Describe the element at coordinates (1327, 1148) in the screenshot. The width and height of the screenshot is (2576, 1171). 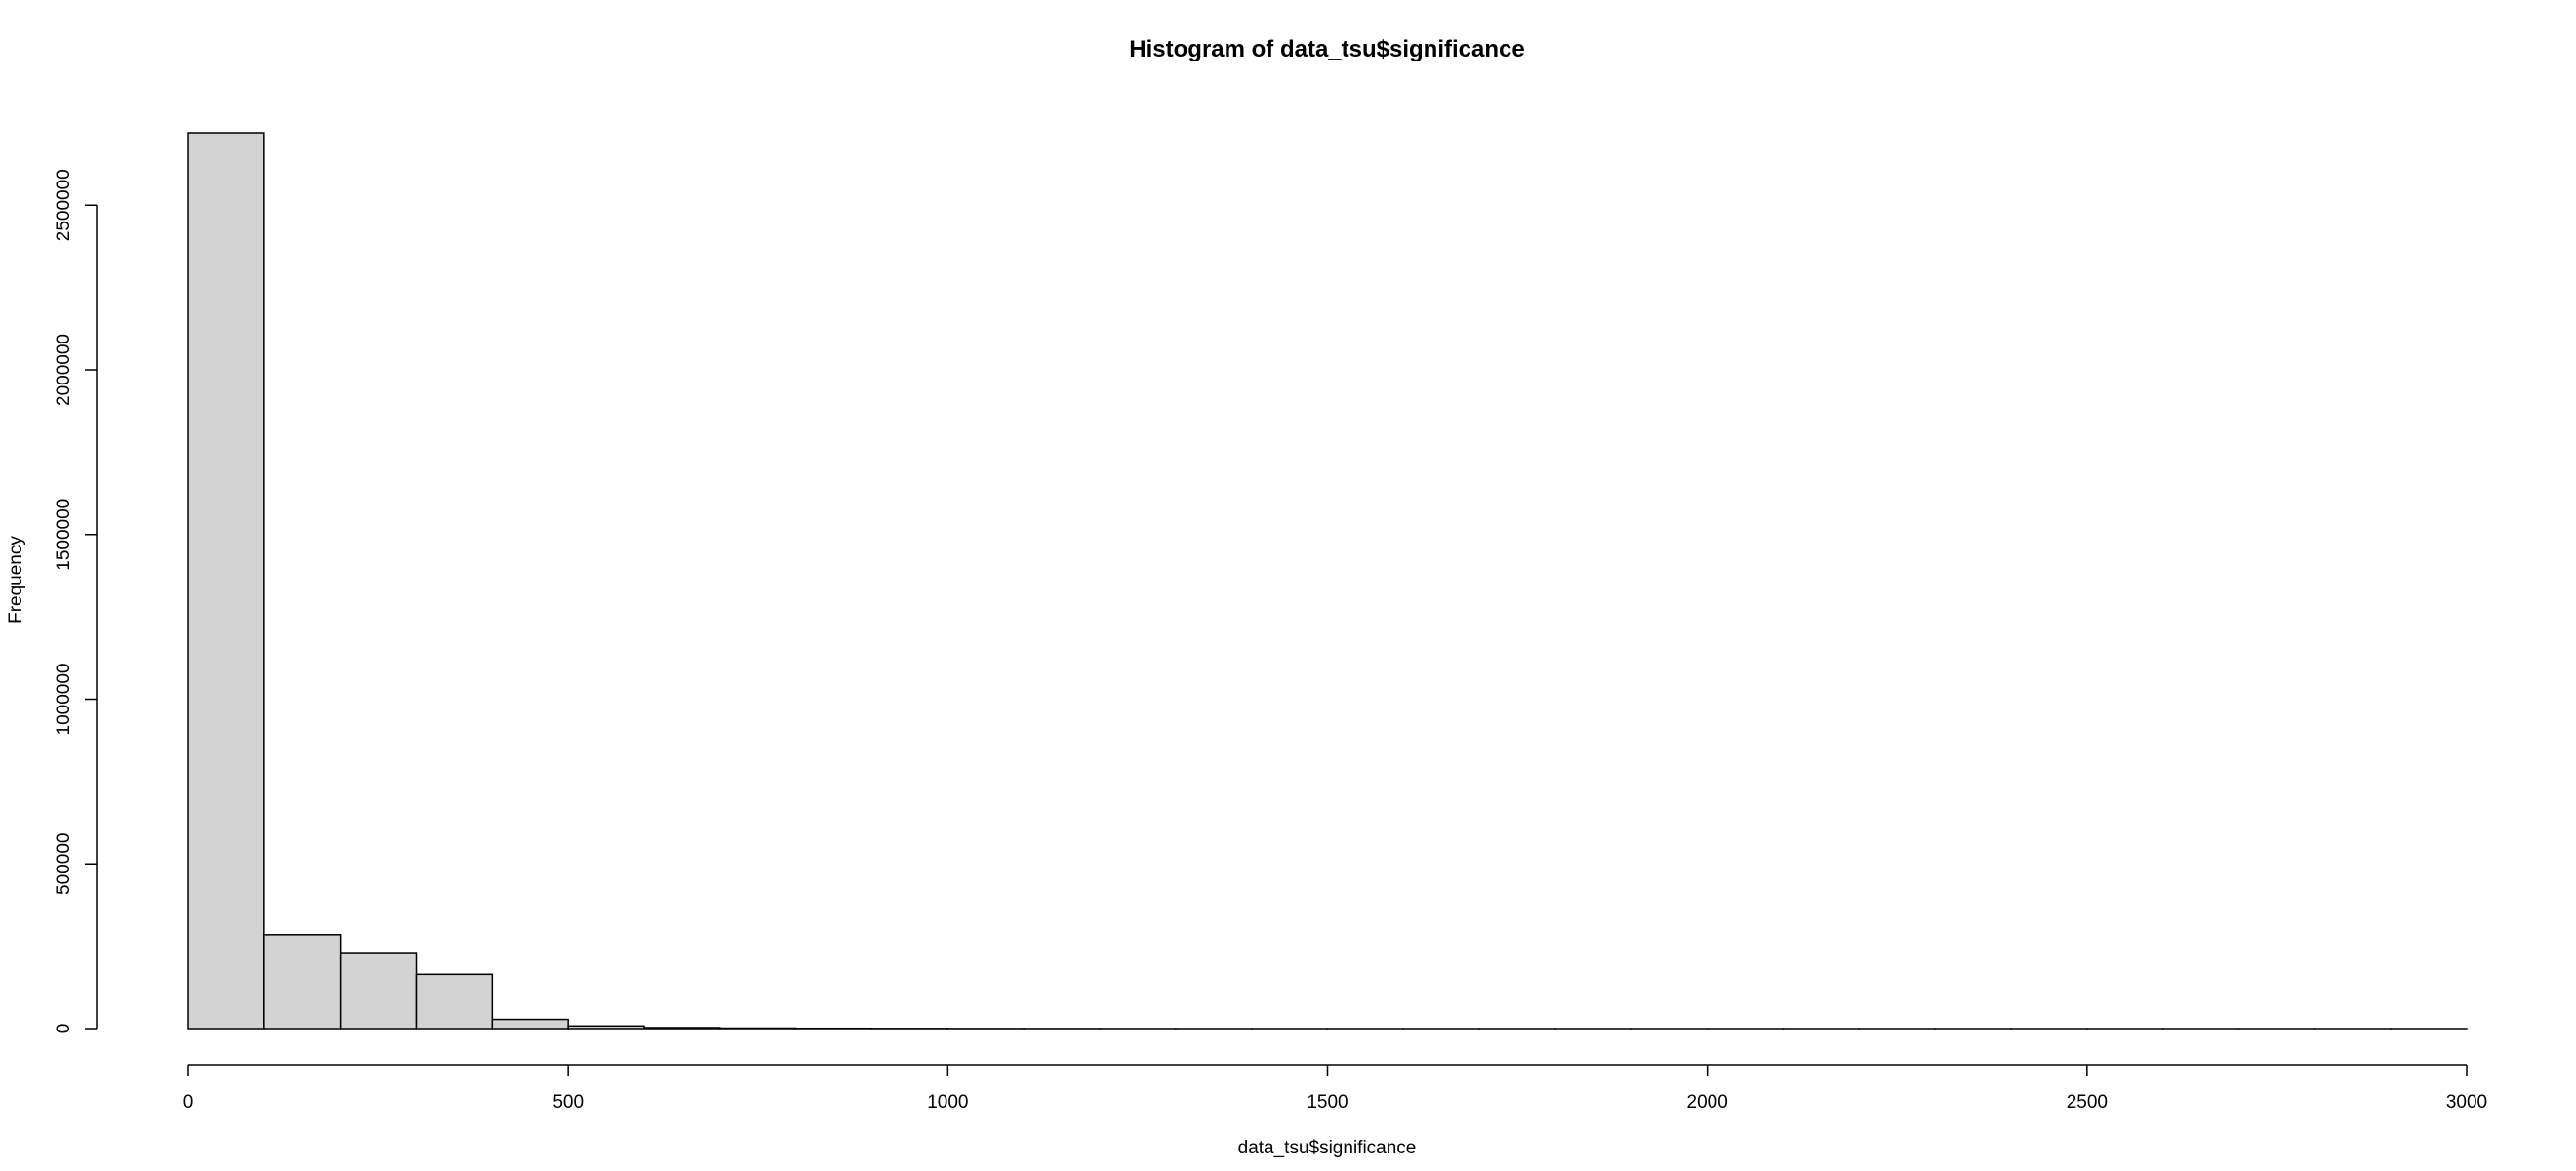
I see `x-axis-label: data_tsu$significance` at that location.